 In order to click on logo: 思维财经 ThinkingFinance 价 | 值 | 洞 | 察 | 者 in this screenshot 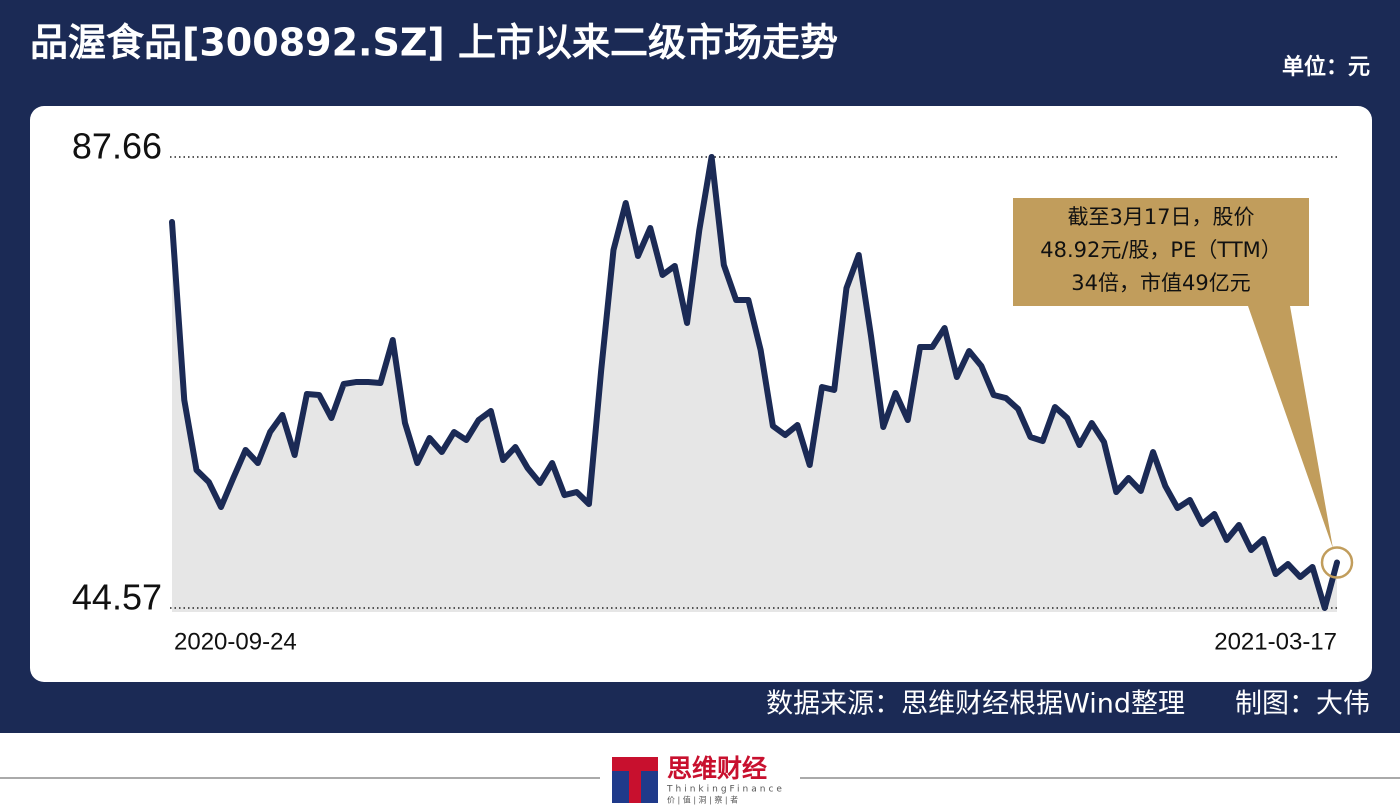, I will do `click(698, 779)`.